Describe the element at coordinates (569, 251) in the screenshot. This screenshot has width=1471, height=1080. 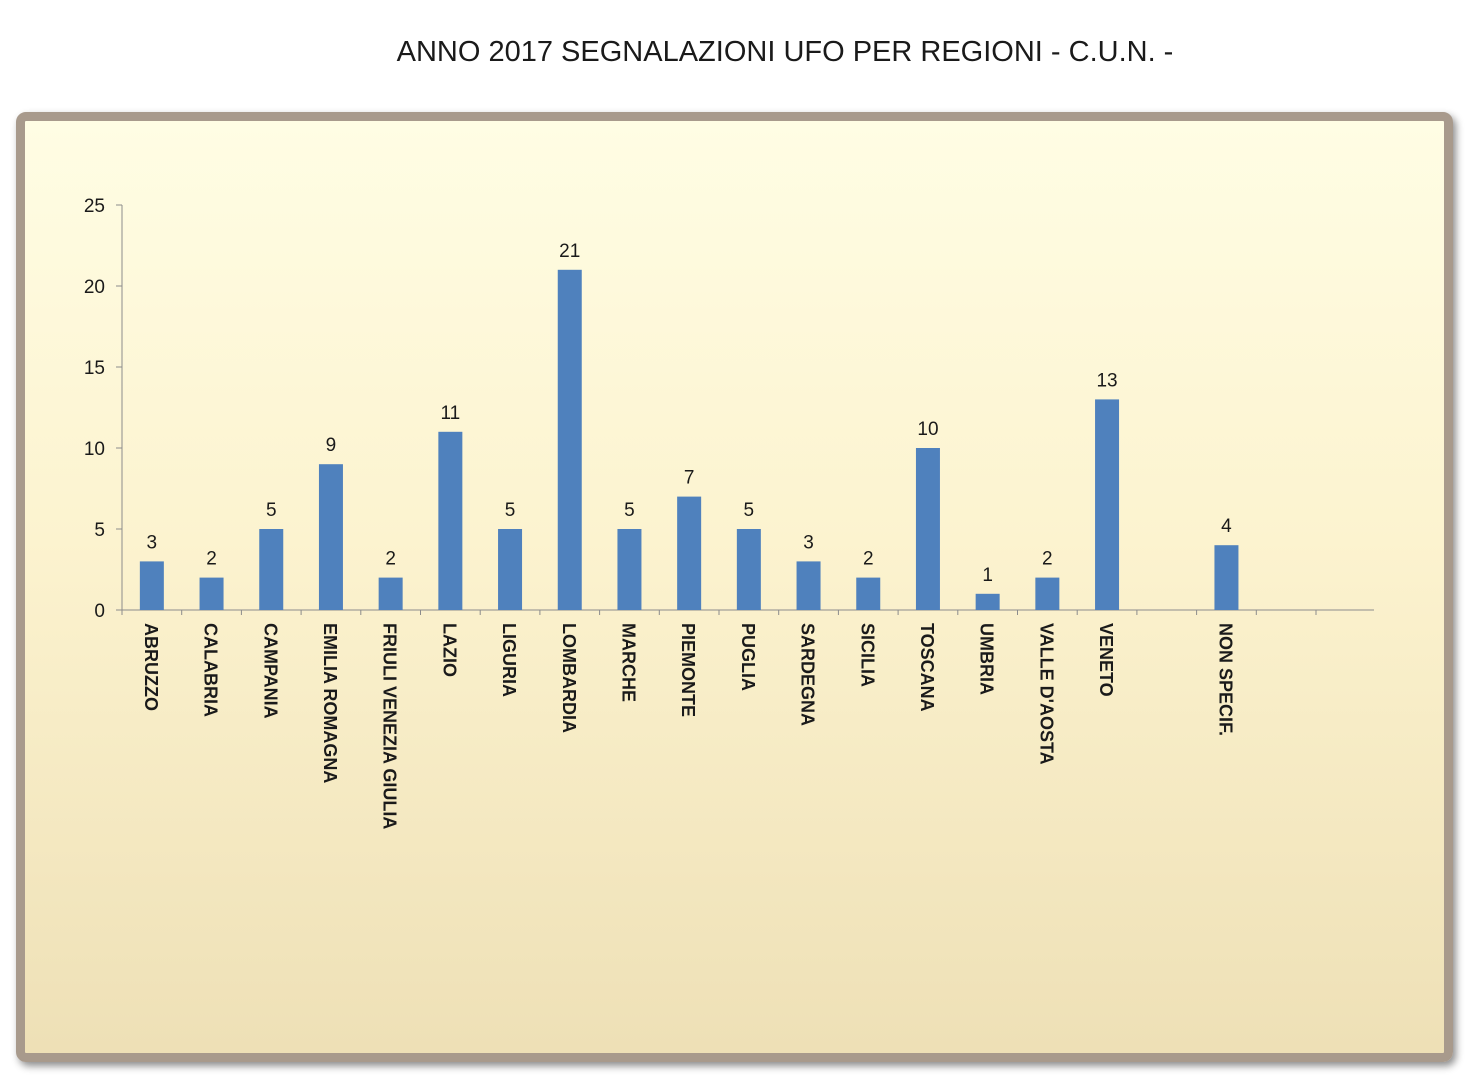
I see `bar-value-label: 21` at that location.